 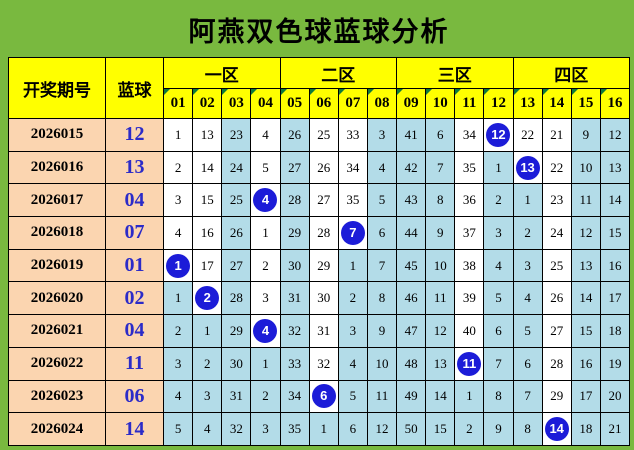 What do you see at coordinates (556, 233) in the screenshot?
I see `omission-cell: 24` at bounding box center [556, 233].